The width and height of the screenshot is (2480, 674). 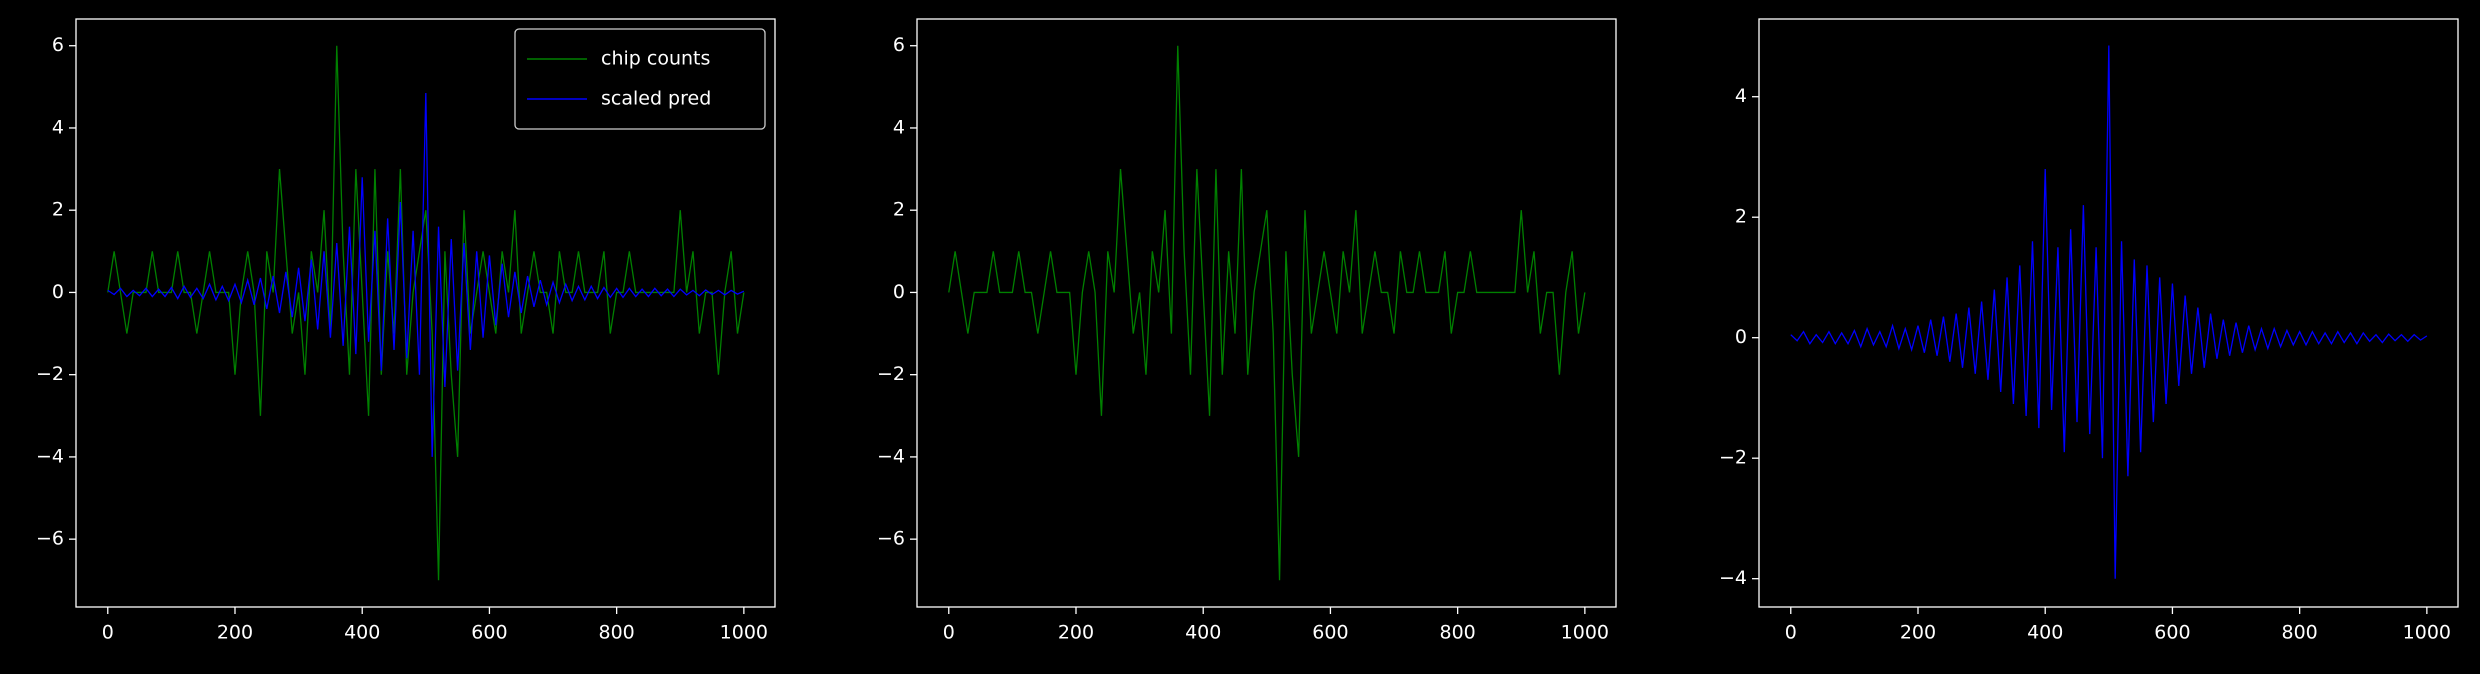 I want to click on legend-label: scaled pred, so click(x=656, y=99).